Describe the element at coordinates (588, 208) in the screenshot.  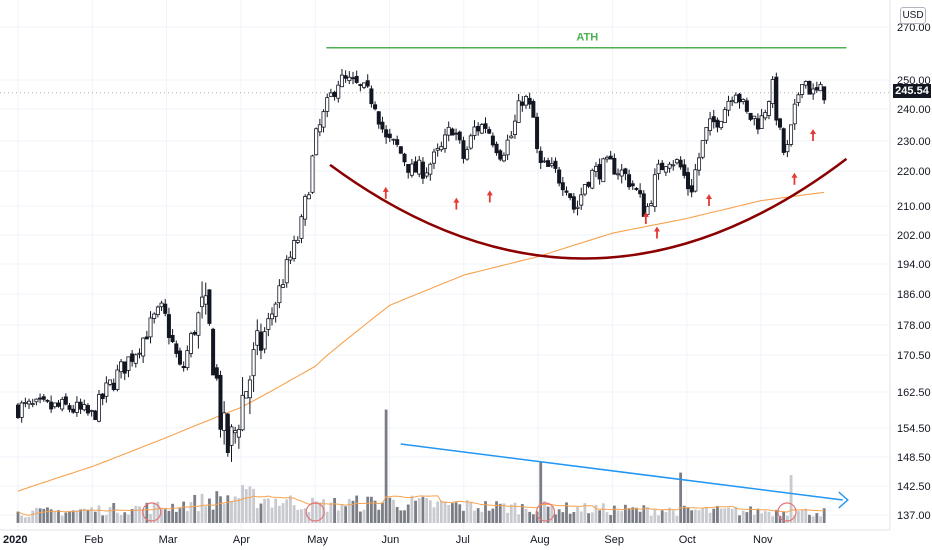
I see `cup-pattern-arc` at that location.